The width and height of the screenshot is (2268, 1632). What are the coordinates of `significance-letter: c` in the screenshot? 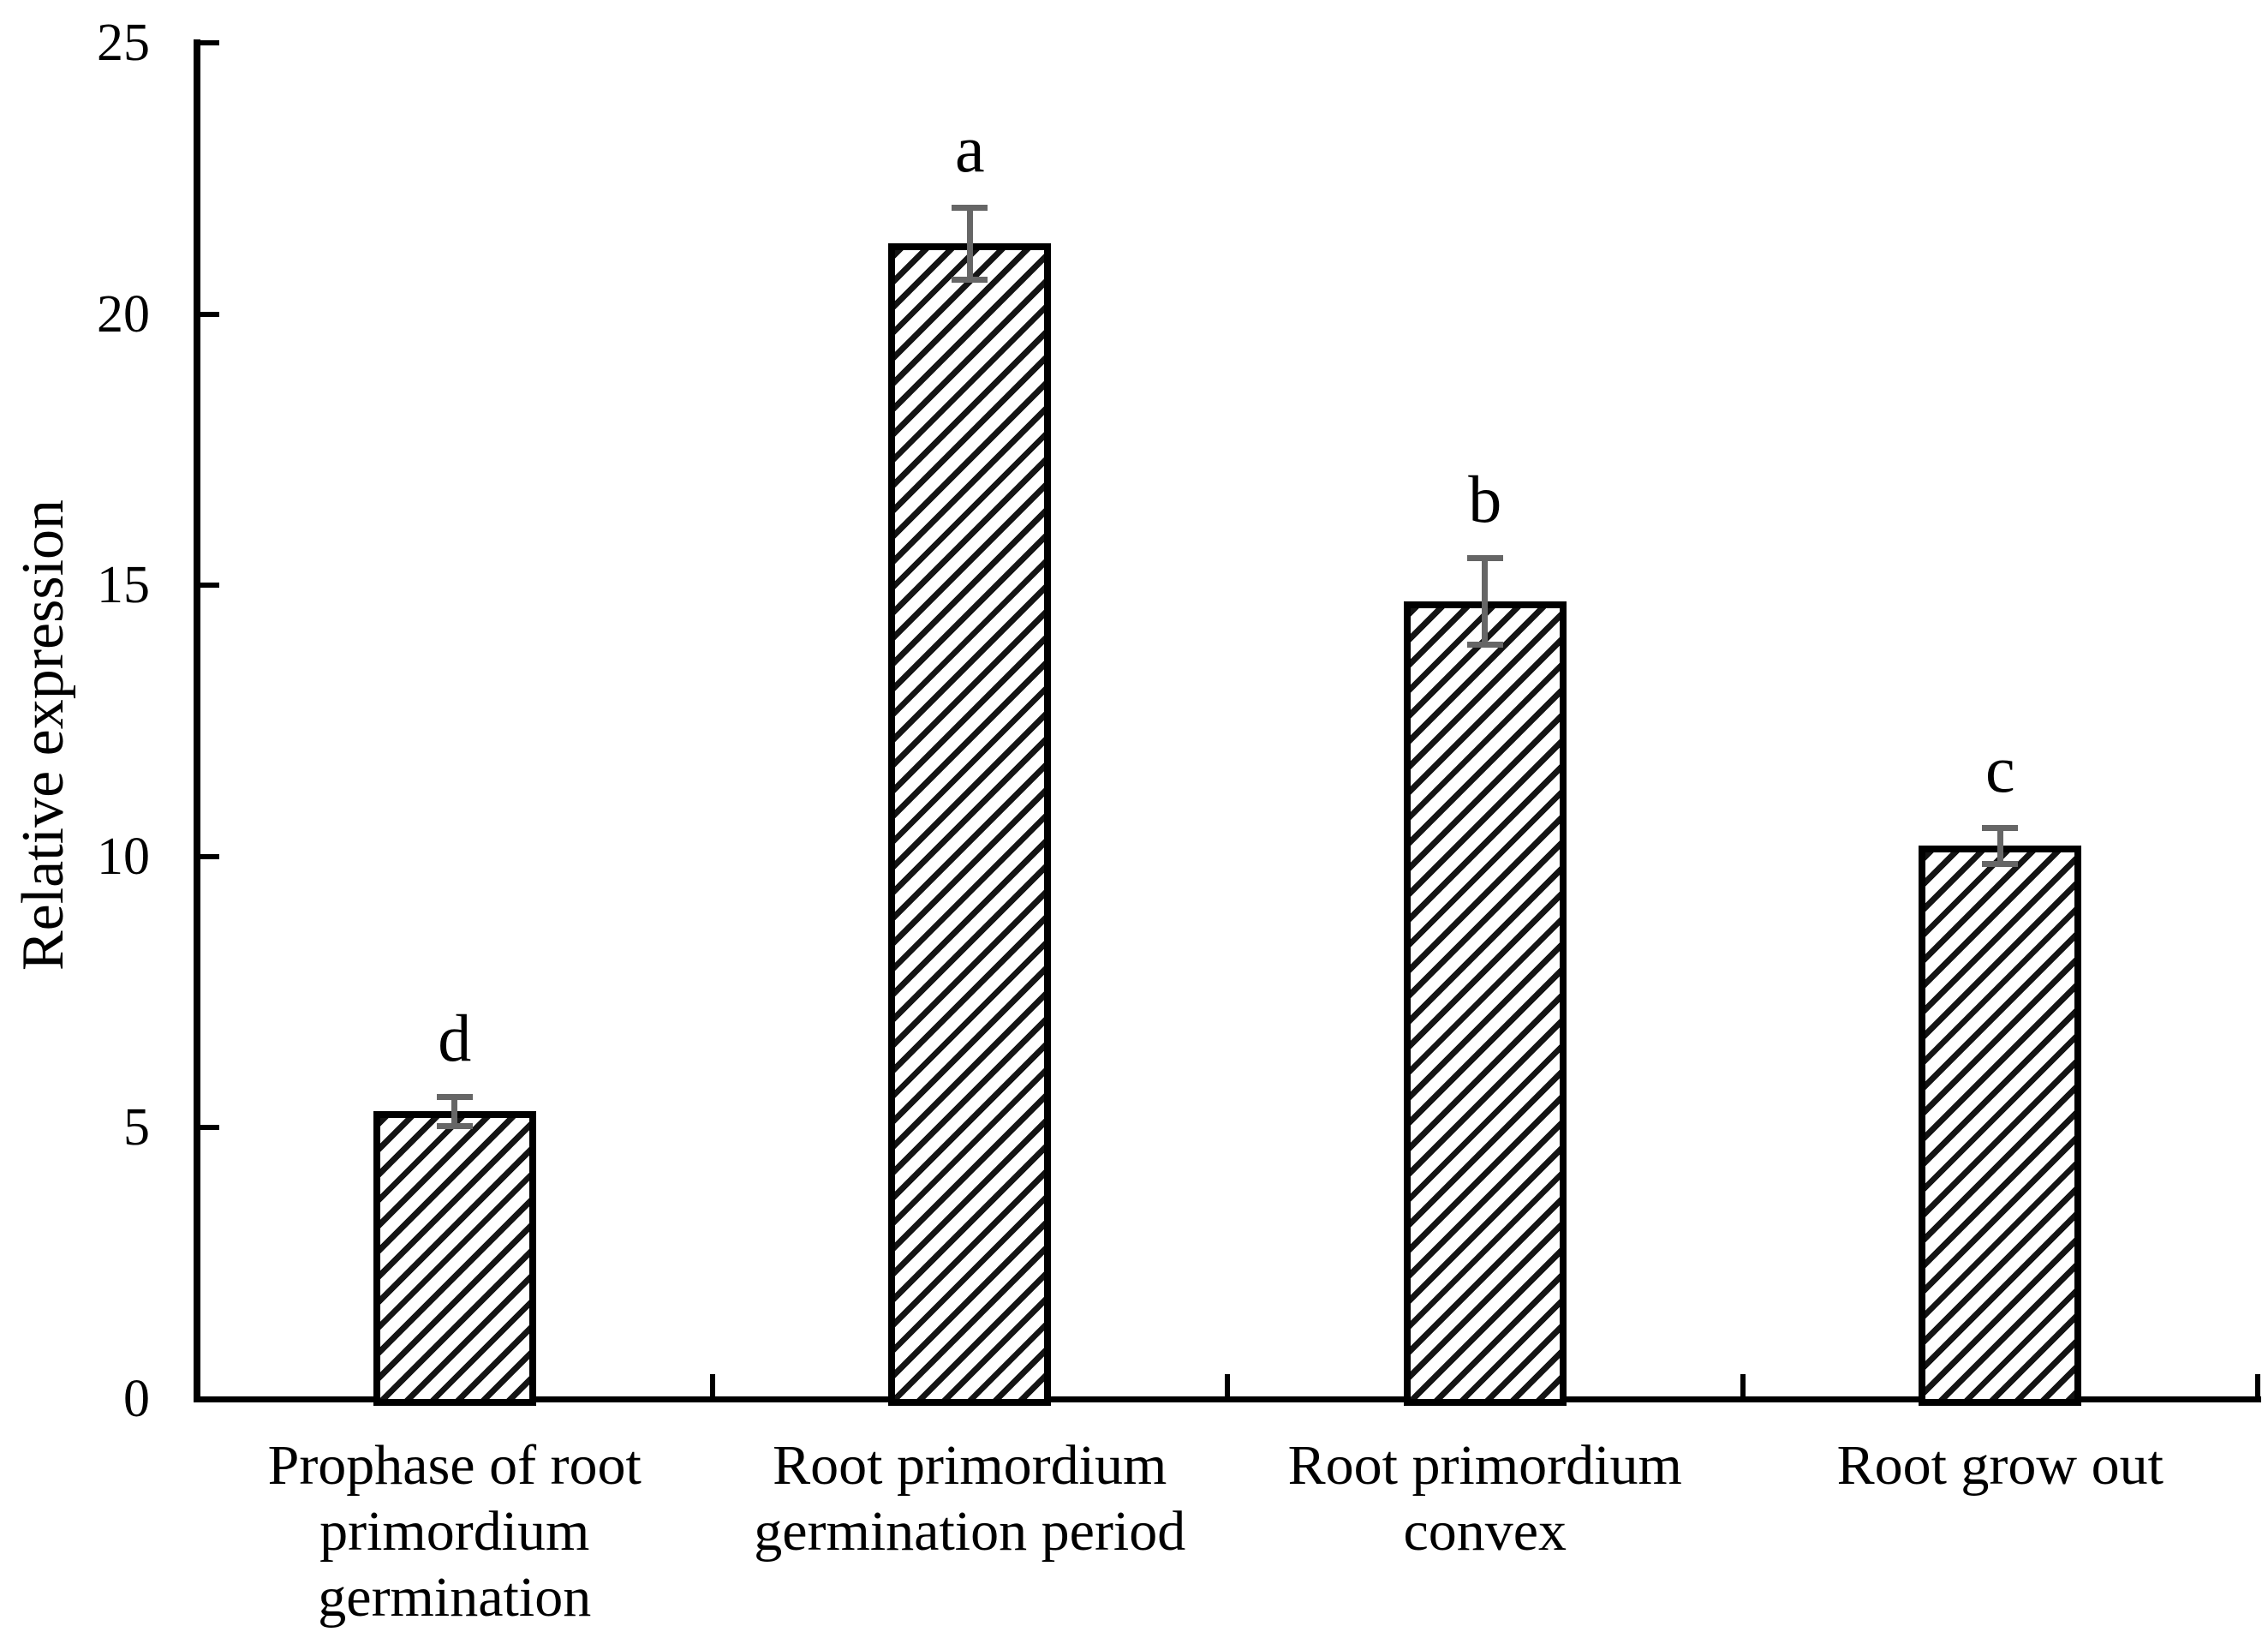 It's located at (2000, 768).